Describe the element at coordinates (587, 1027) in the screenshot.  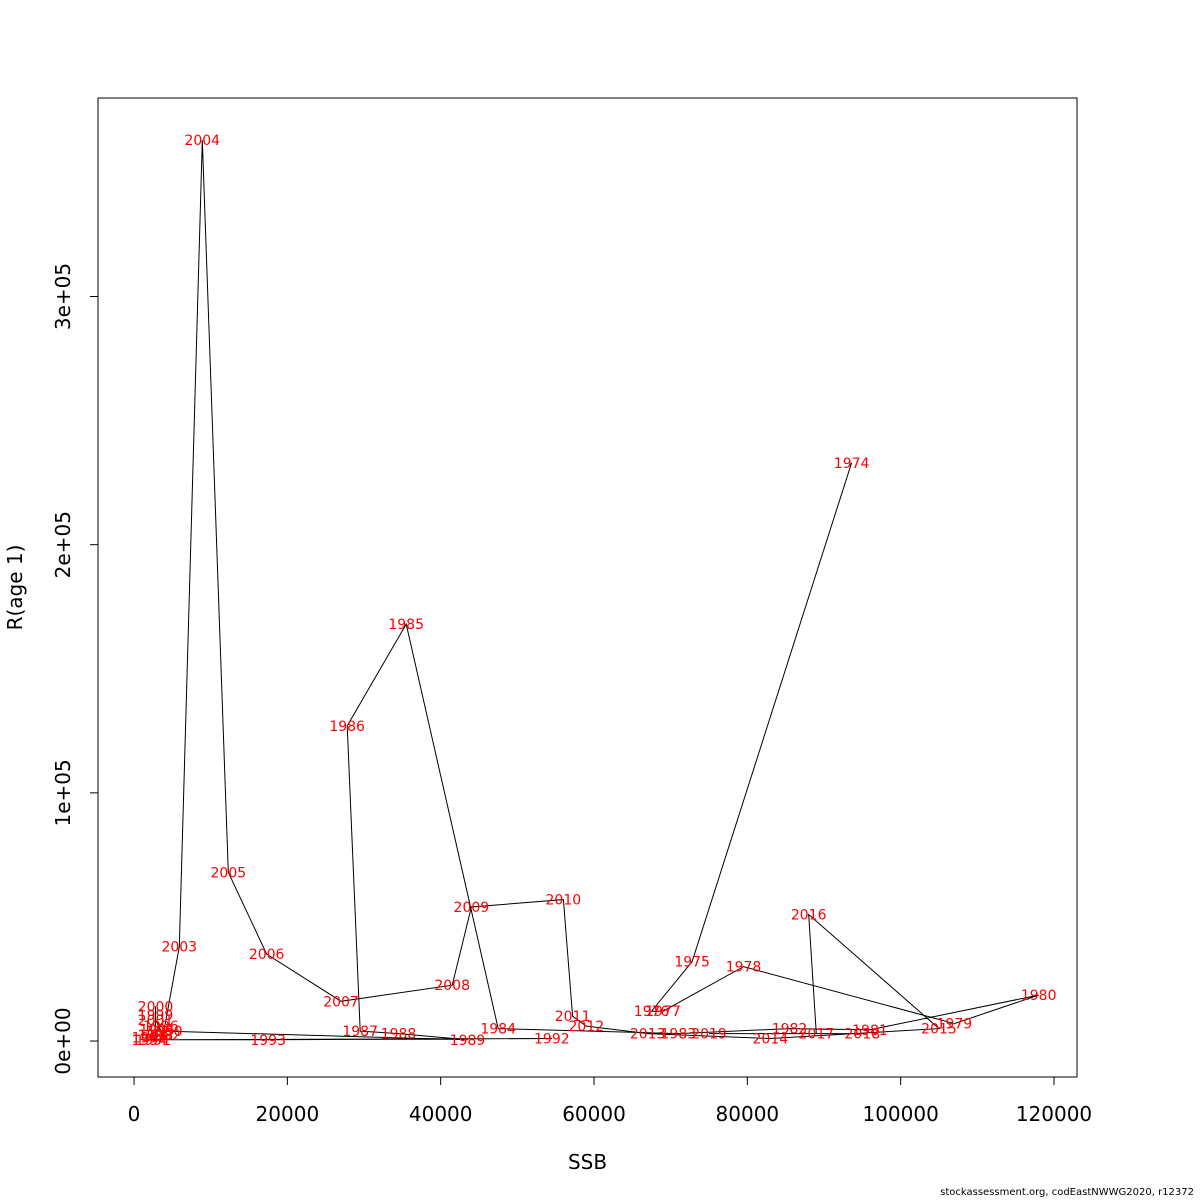
I see `year-label-2012: 2012` at that location.